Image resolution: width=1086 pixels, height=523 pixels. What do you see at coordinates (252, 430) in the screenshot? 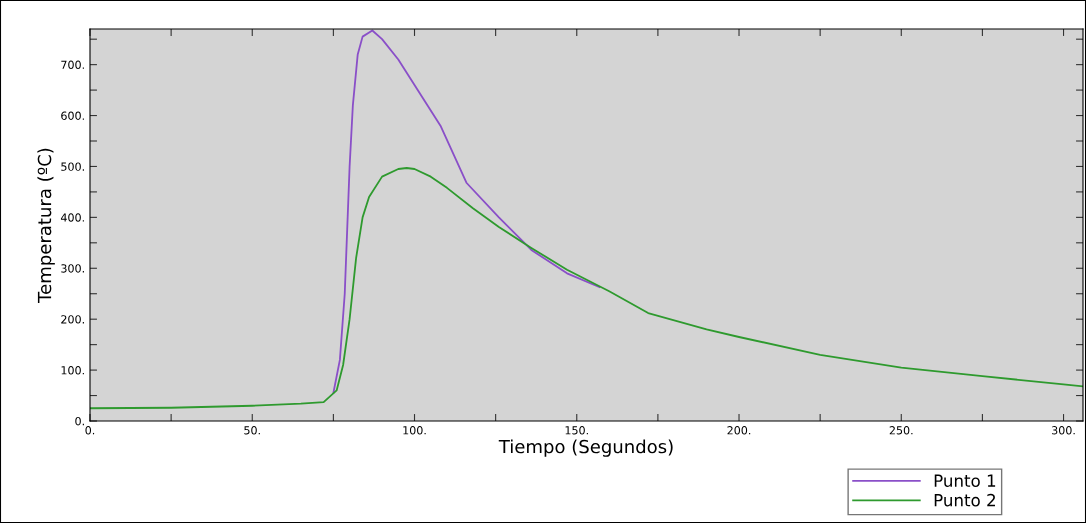
I see `x-tick-label: 50.` at bounding box center [252, 430].